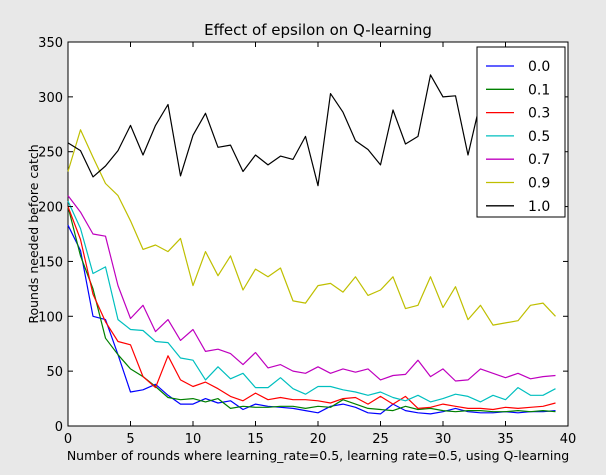 This screenshot has height=475, width=606. Describe the element at coordinates (130, 439) in the screenshot. I see `x-tick-label: 5` at that location.